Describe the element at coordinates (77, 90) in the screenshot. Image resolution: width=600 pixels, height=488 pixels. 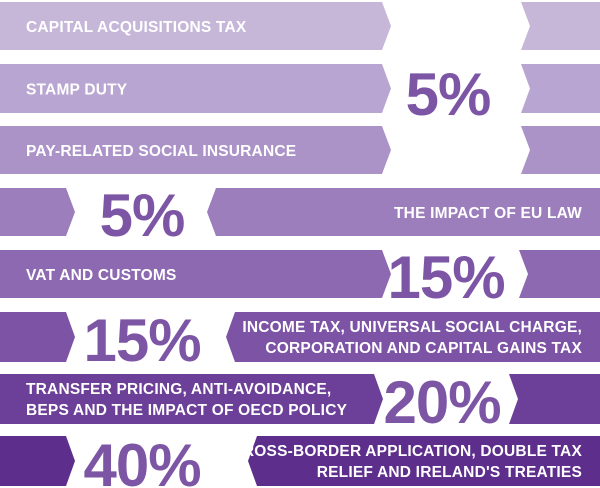
I see `row-label-2: STAMP DUTY` at that location.